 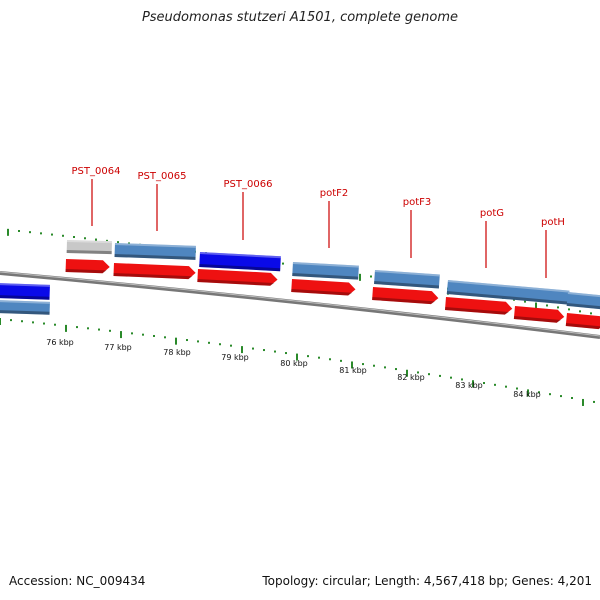 I want to click on genome-backbone-highlight, so click(x=300, y=304).